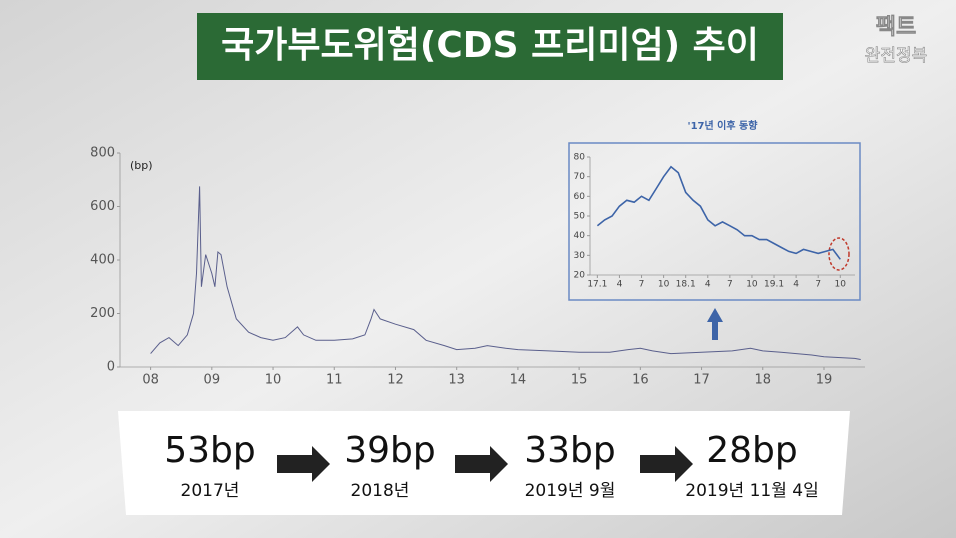  What do you see at coordinates (580, 217) in the screenshot?
I see `y-tick-label: 50` at bounding box center [580, 217].